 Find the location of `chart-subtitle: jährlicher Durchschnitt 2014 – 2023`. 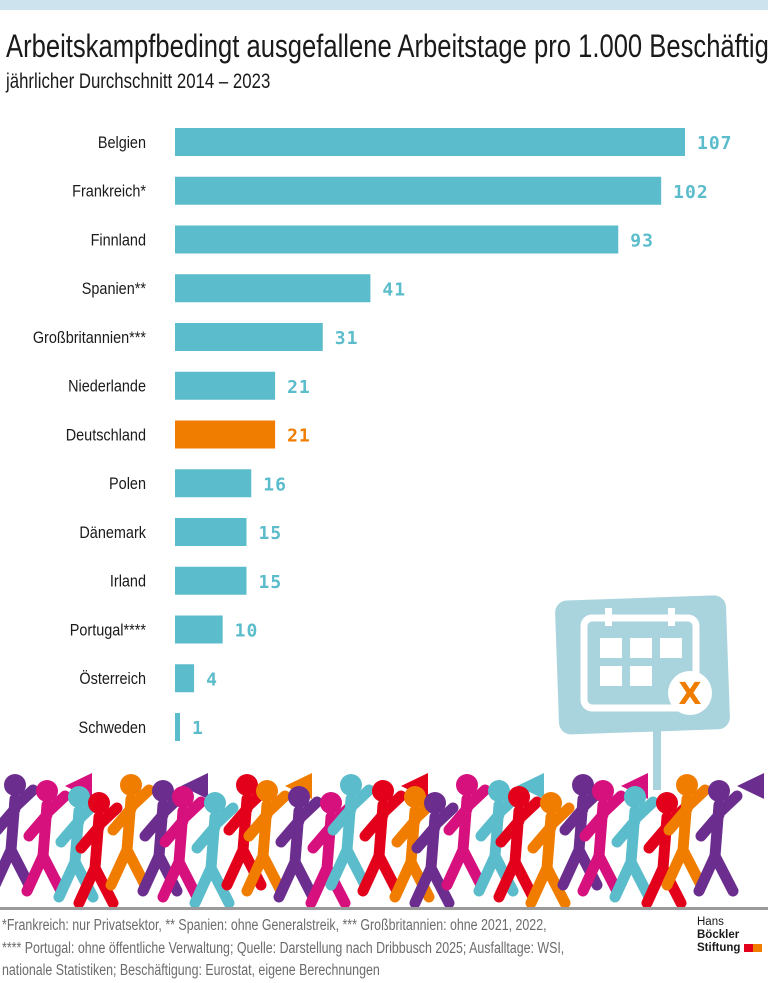

chart-subtitle: jährlicher Durchschnitt 2014 – 2023 is located at coordinates (138, 81).